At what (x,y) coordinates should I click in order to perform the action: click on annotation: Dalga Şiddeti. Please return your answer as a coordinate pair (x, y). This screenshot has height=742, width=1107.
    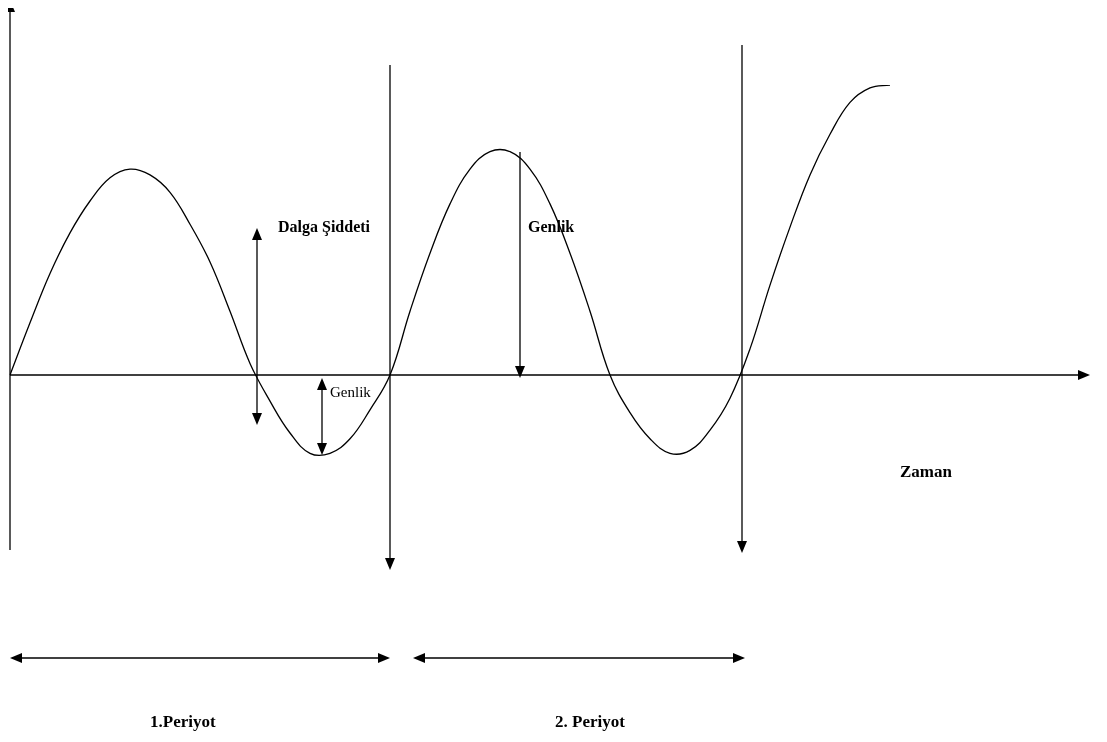
    Looking at the image, I should click on (324, 227).